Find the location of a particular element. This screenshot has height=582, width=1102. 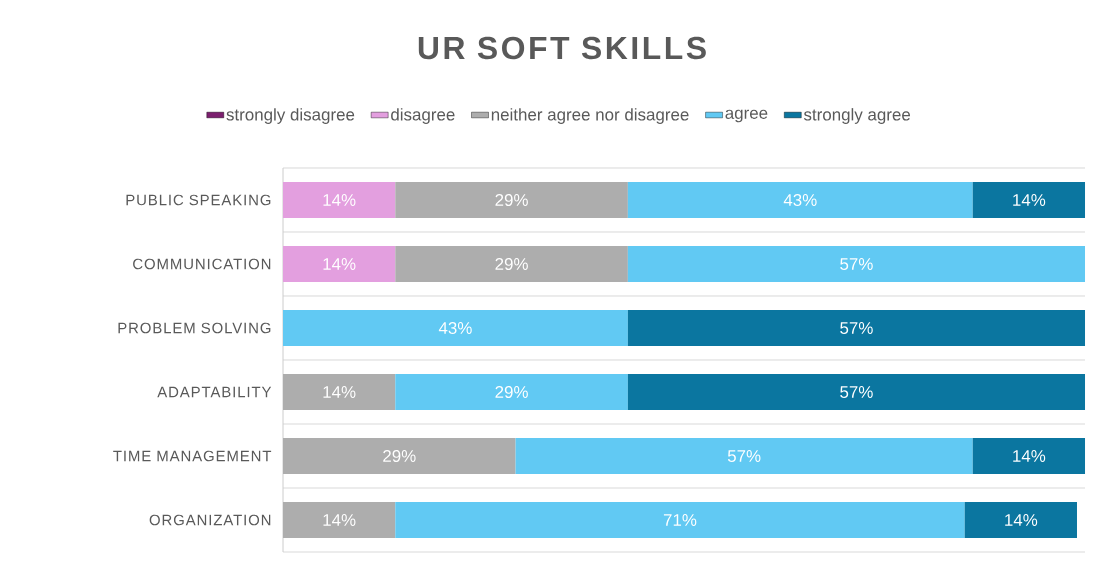

y-tick-label: PUBLIC SPEAKING is located at coordinates (198, 200).